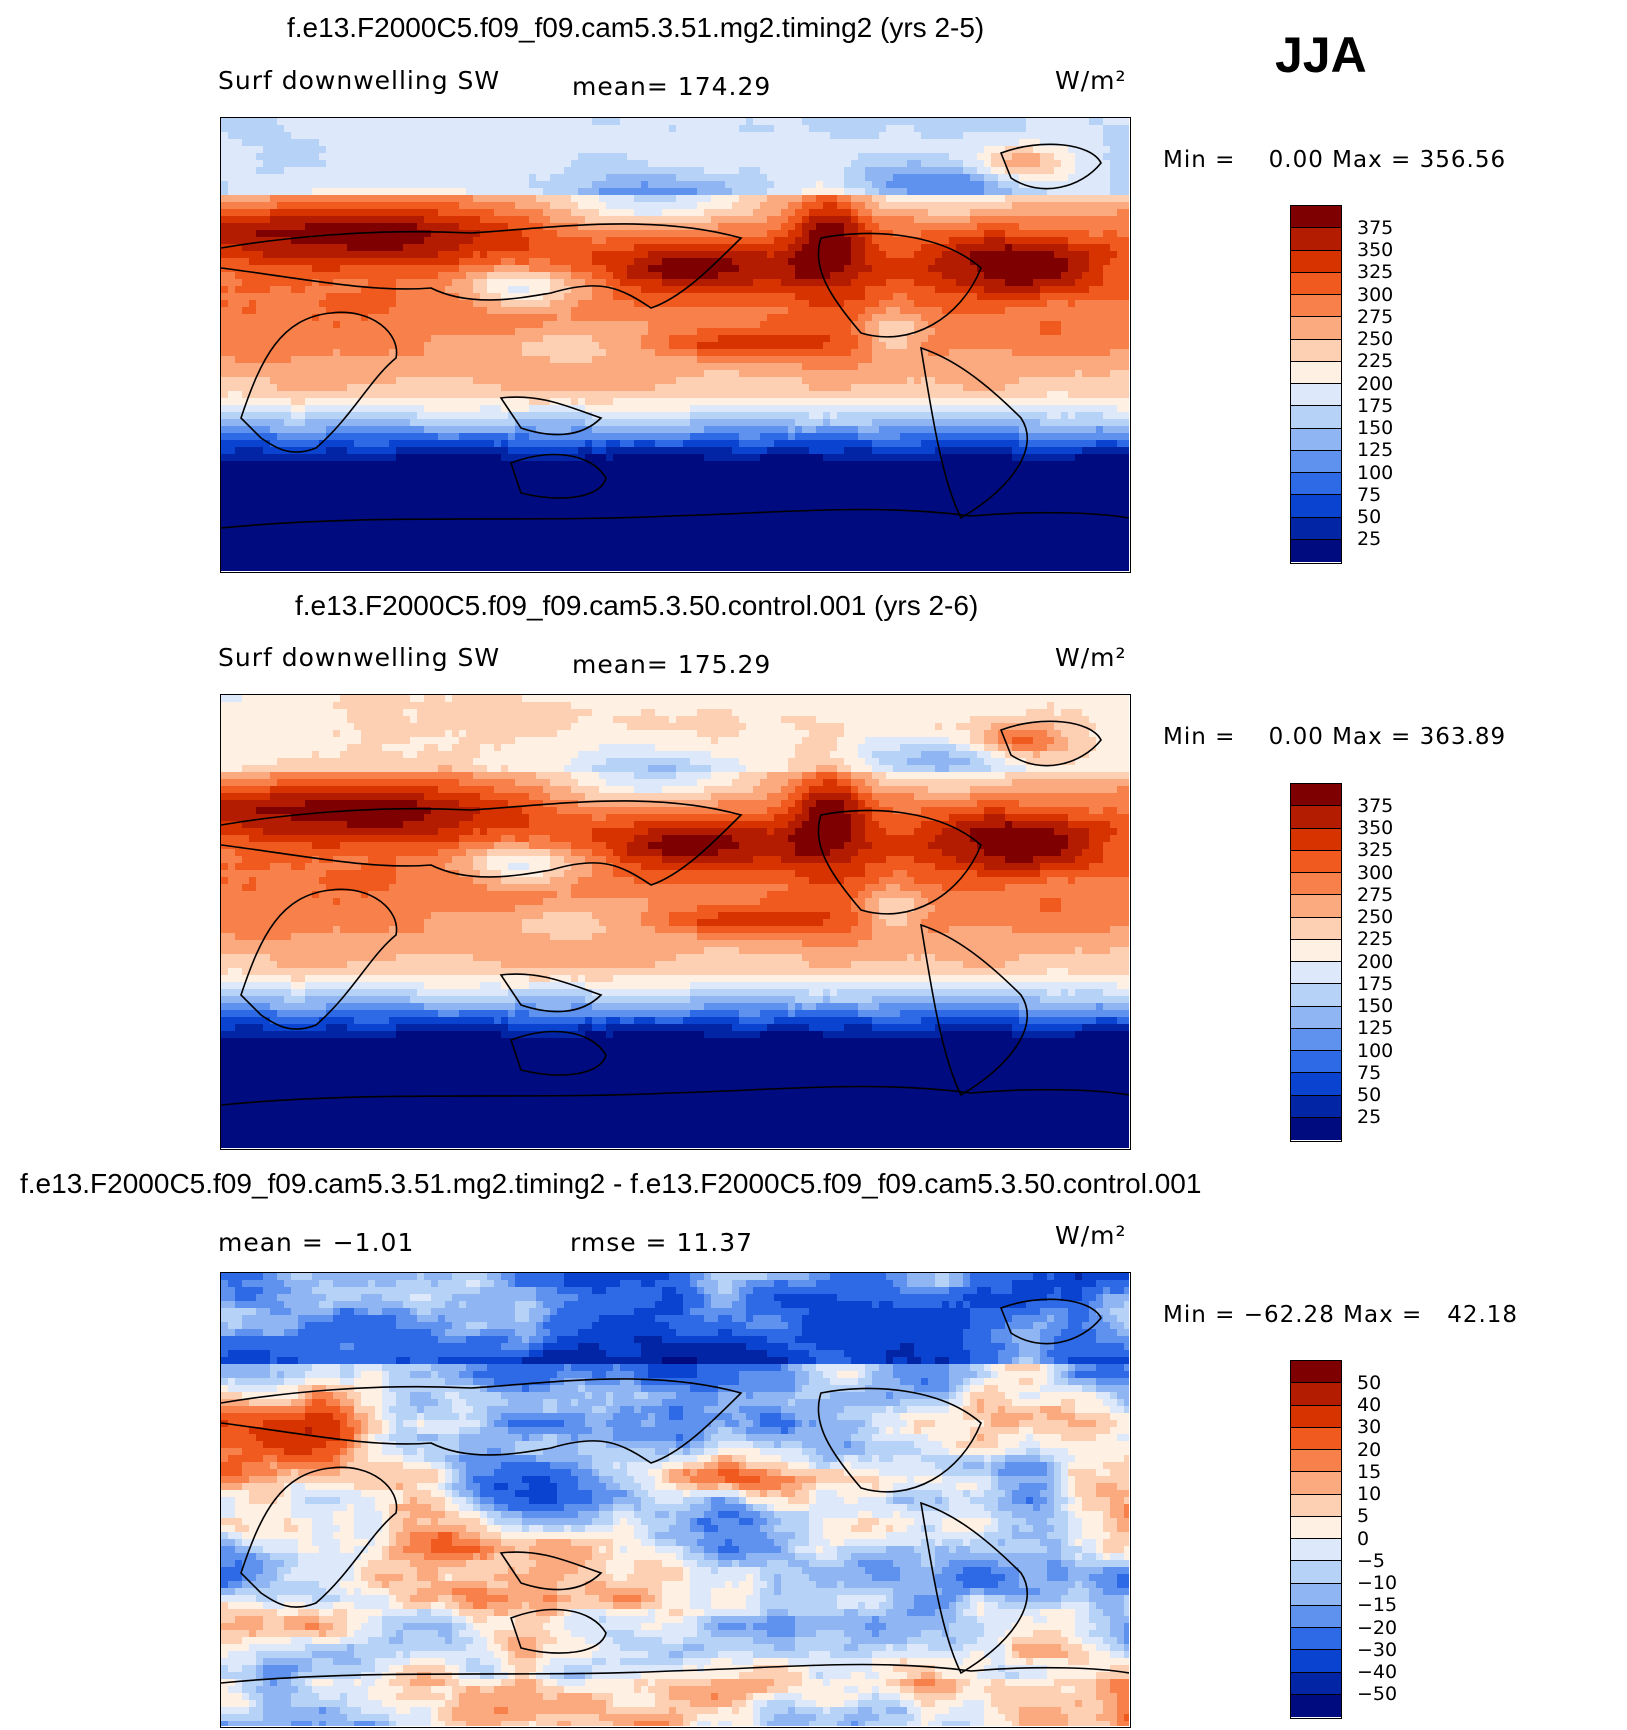 This screenshot has height=1730, width=1627. I want to click on panel1-minmax: Min = 0.00 Max = 356.56, so click(1334, 160).